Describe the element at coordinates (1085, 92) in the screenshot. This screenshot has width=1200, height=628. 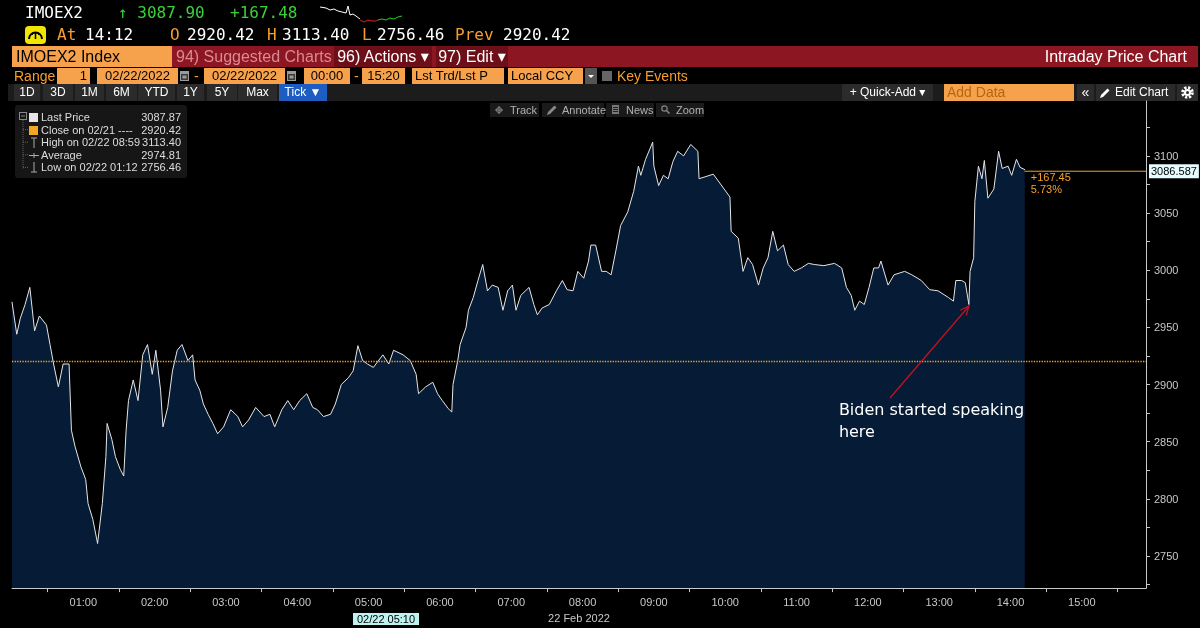
I see `button: «` at that location.